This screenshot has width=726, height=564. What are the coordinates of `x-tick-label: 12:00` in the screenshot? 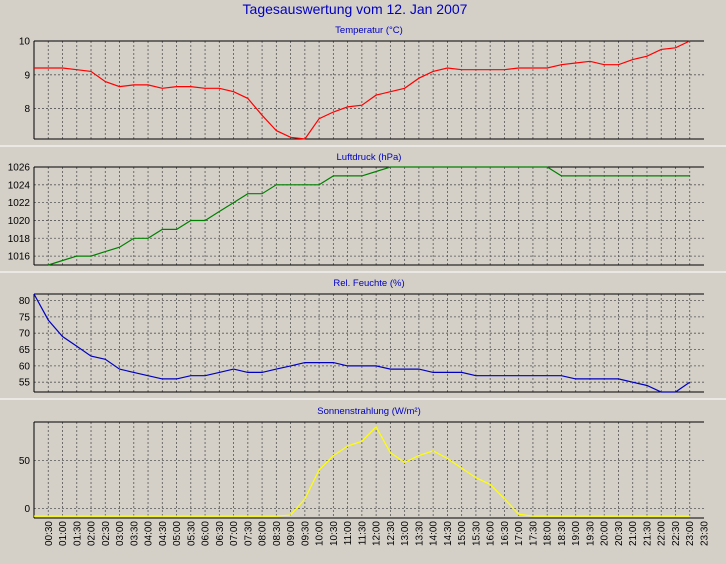 It's located at (377, 533).